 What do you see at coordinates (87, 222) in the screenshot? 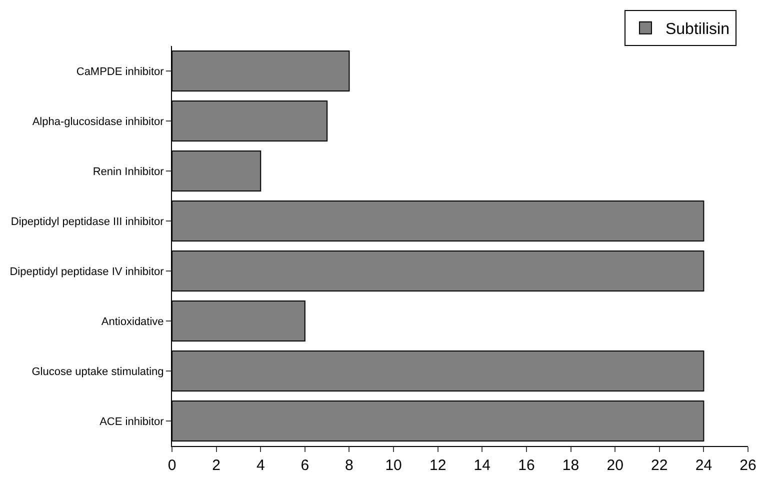
I see `y-tick-label: Dipeptidyl peptidase III inhibitor` at bounding box center [87, 222].